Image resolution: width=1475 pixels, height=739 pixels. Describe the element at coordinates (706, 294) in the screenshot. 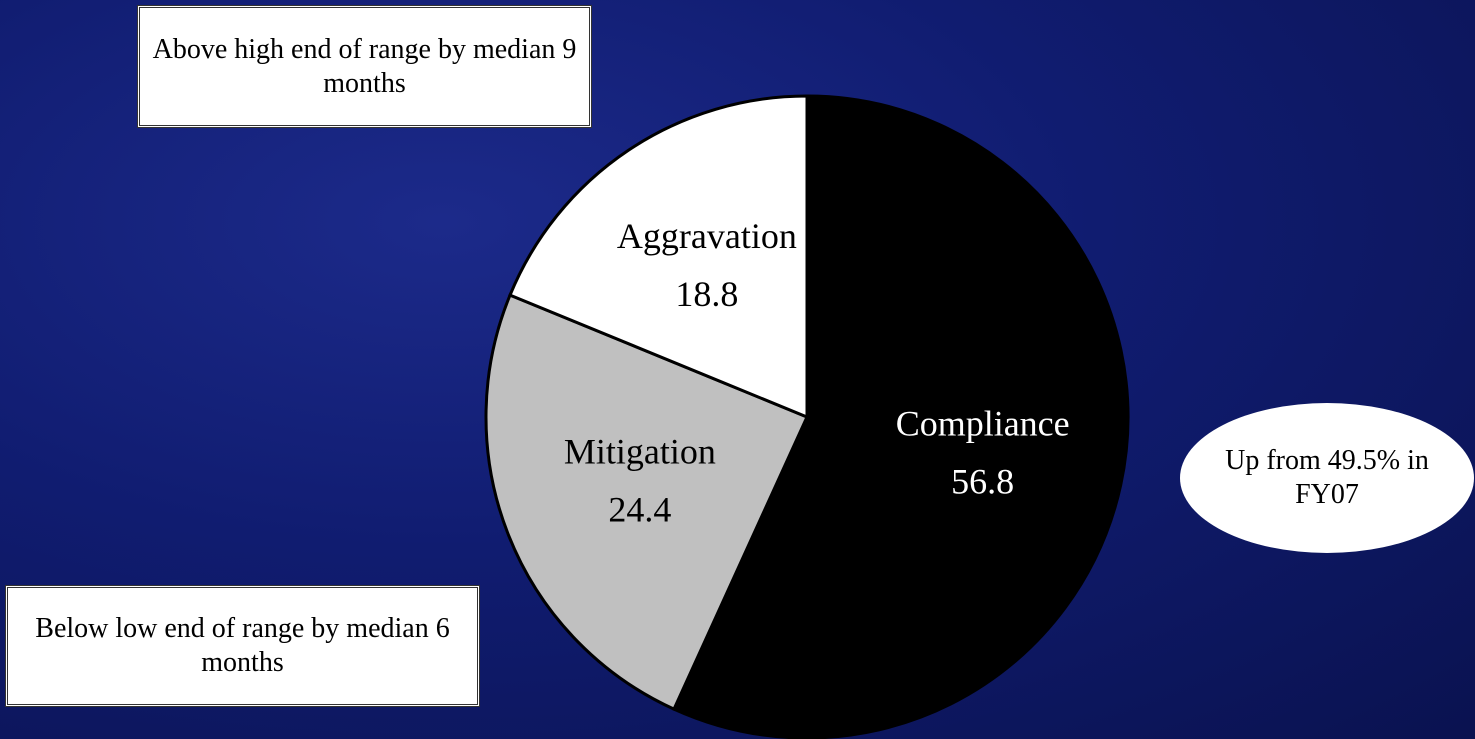

I see `slice-value: 18.8` at that location.